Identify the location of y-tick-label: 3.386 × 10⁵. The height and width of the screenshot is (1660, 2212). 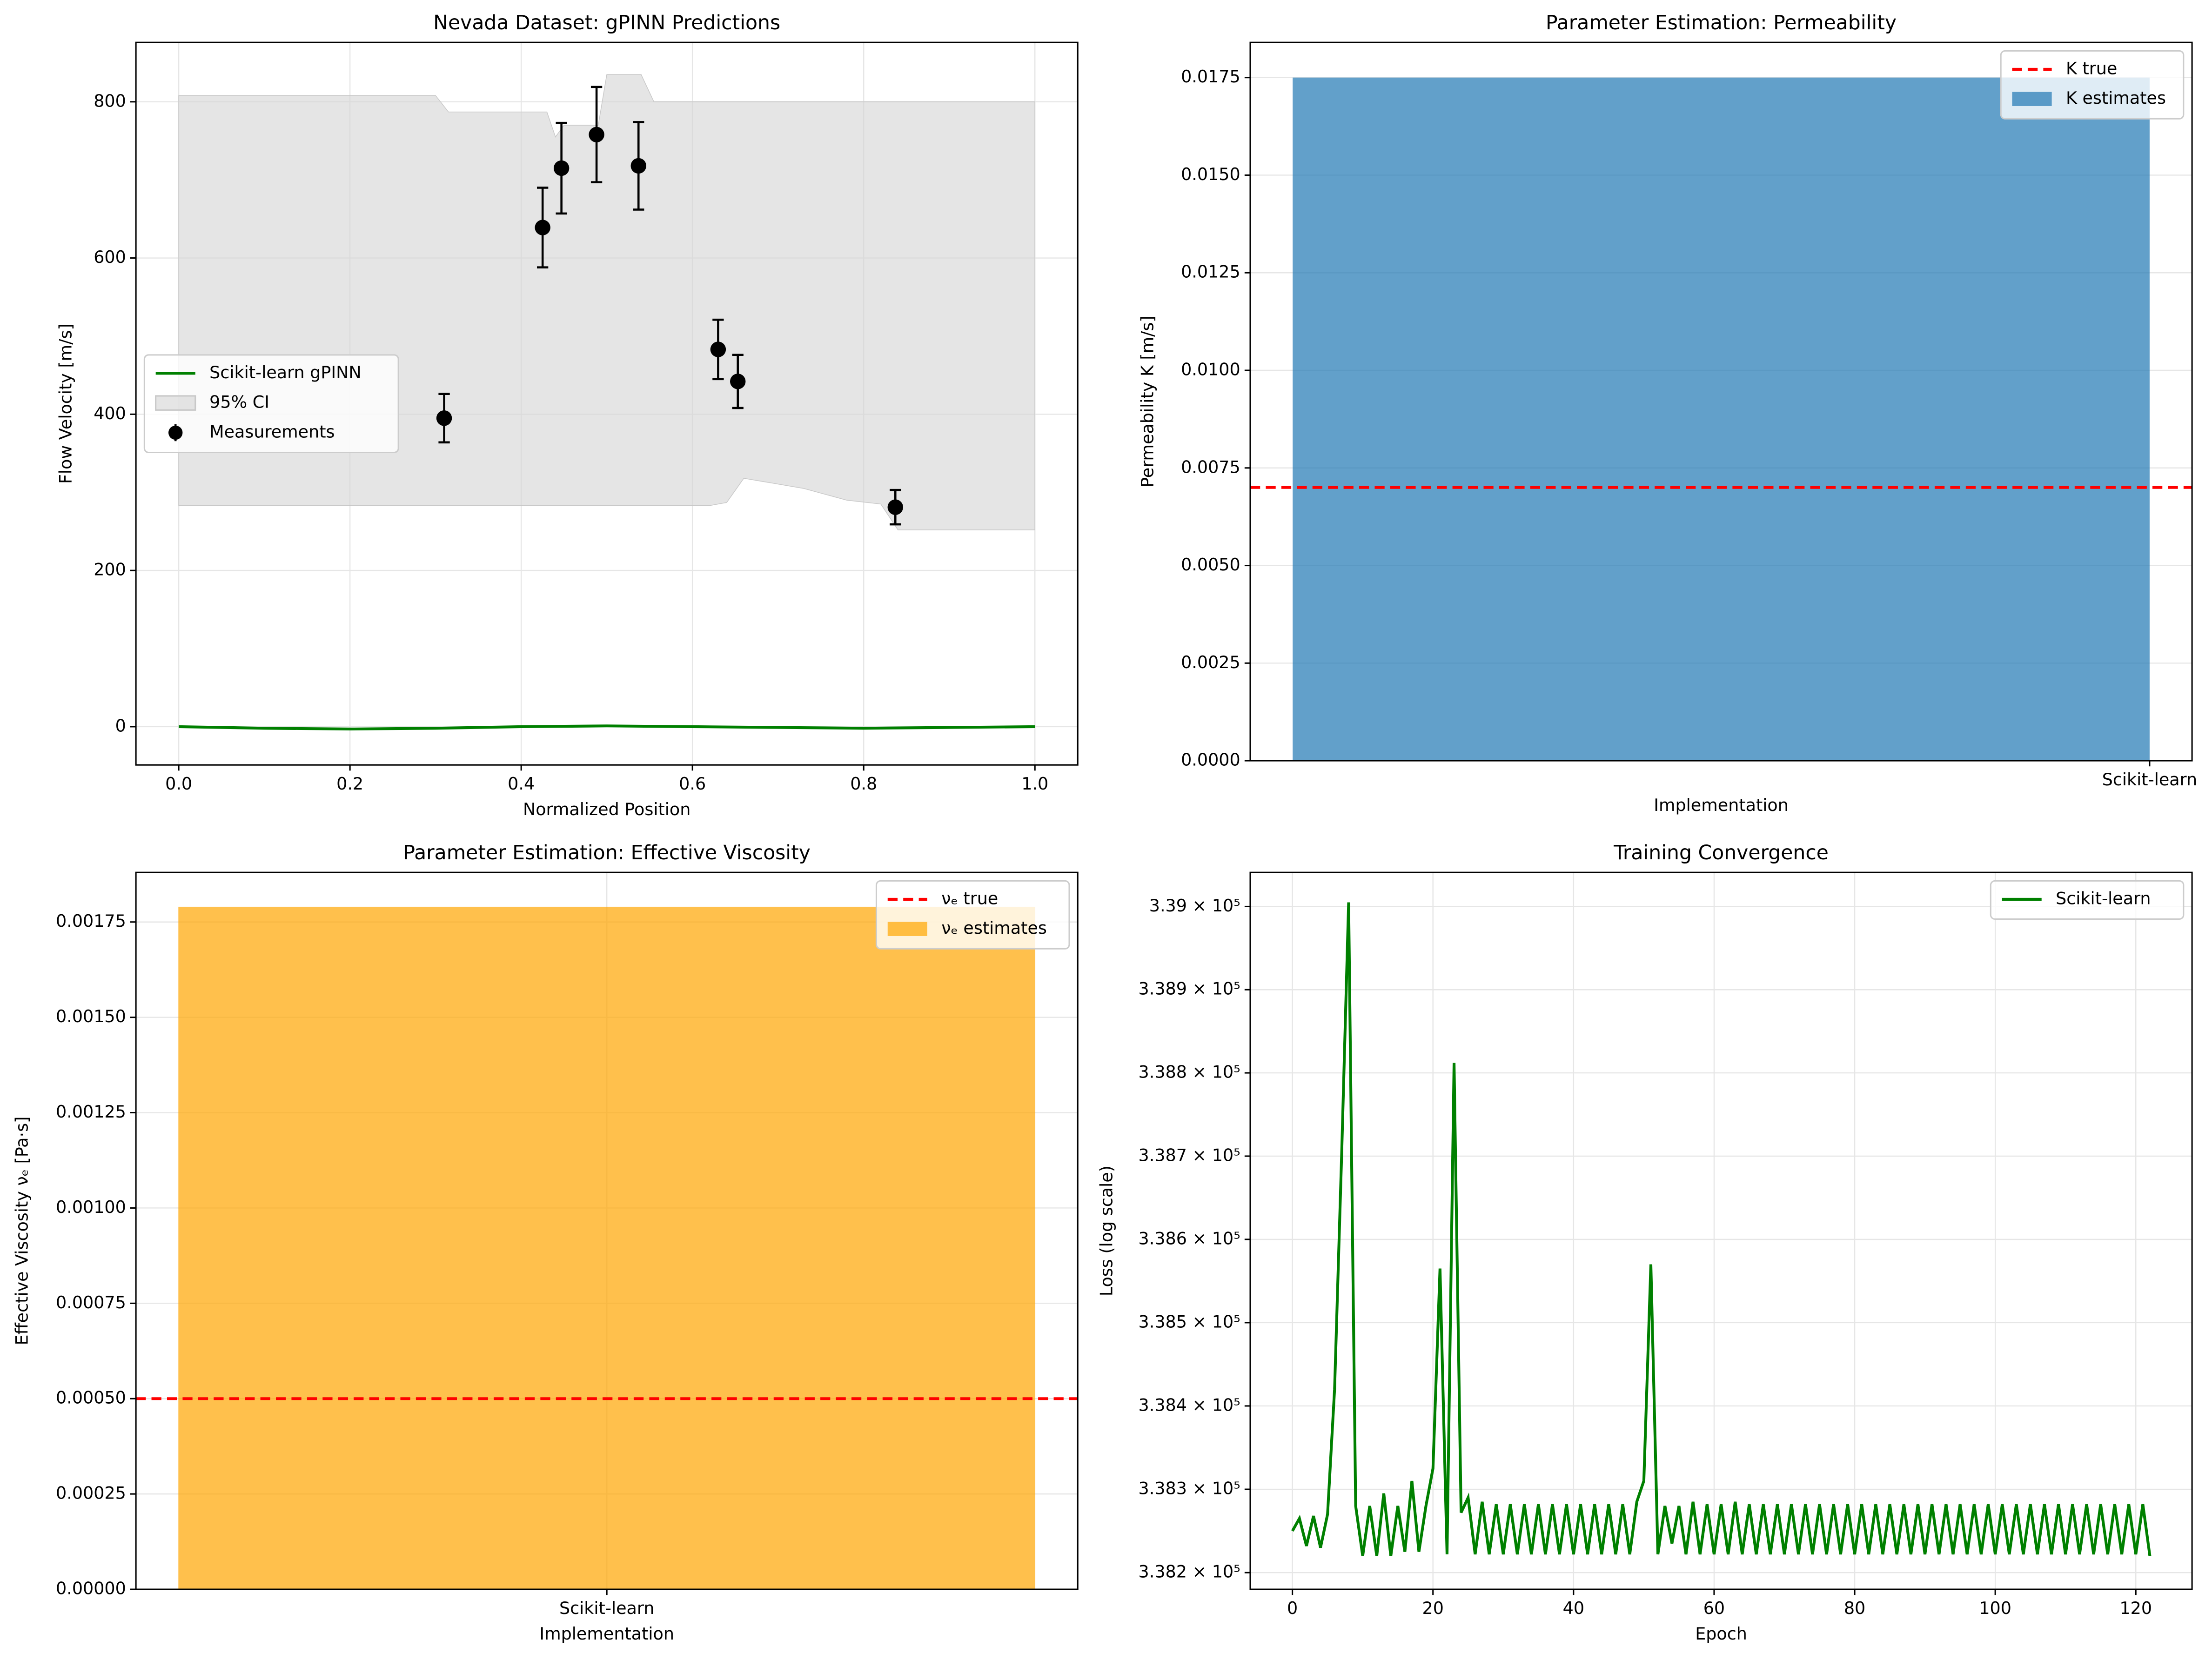
(1189, 1238).